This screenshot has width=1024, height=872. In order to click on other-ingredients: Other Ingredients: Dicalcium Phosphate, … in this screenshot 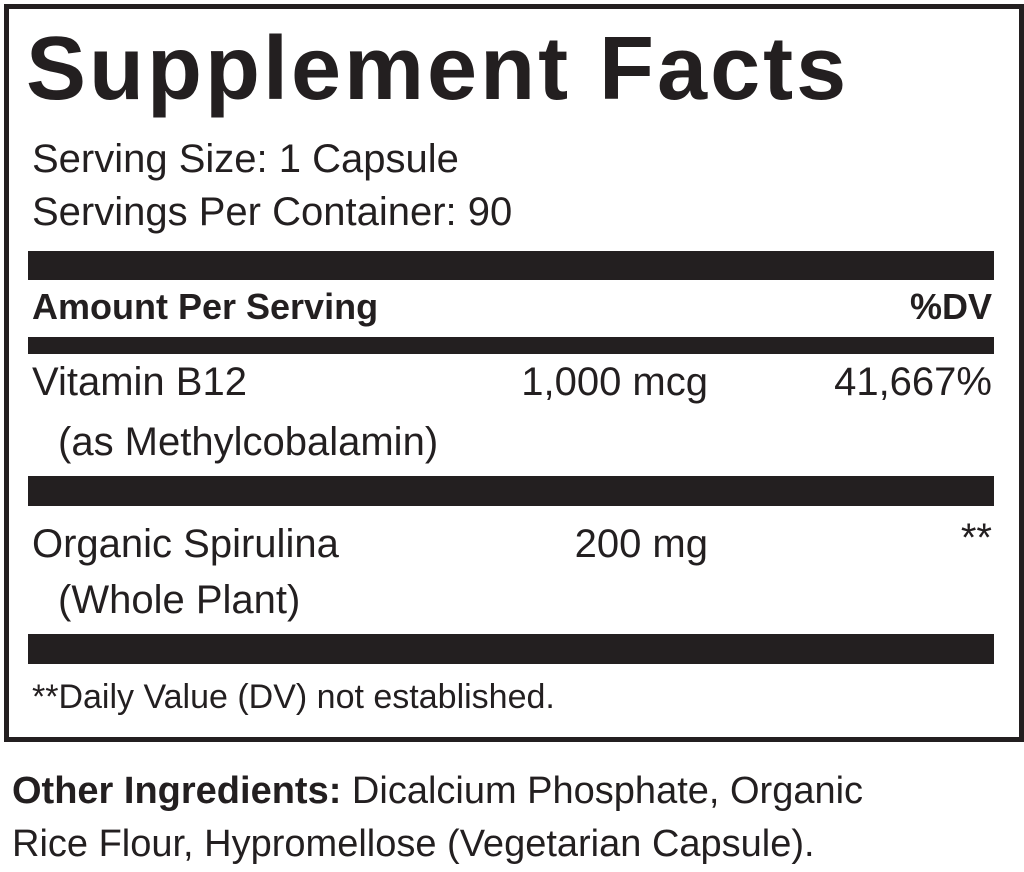, I will do `click(437, 791)`.